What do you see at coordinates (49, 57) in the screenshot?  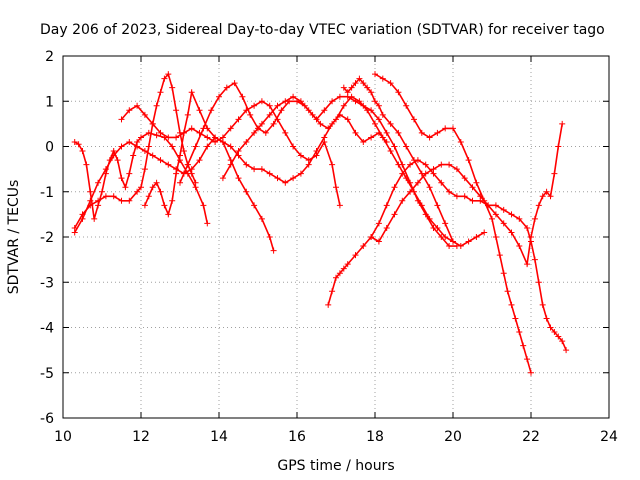 I see `y-tick-label: 2` at bounding box center [49, 57].